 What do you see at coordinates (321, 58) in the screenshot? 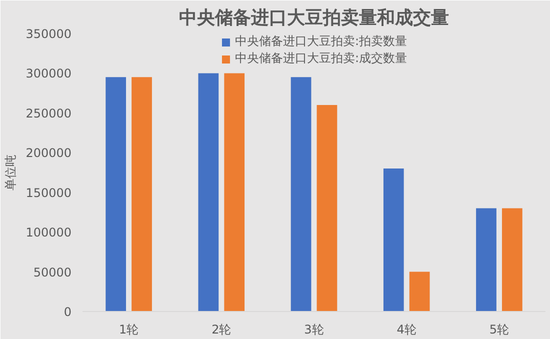
I see `legend-label: 中央储备进口大豆拍卖:成交数量` at bounding box center [321, 58].